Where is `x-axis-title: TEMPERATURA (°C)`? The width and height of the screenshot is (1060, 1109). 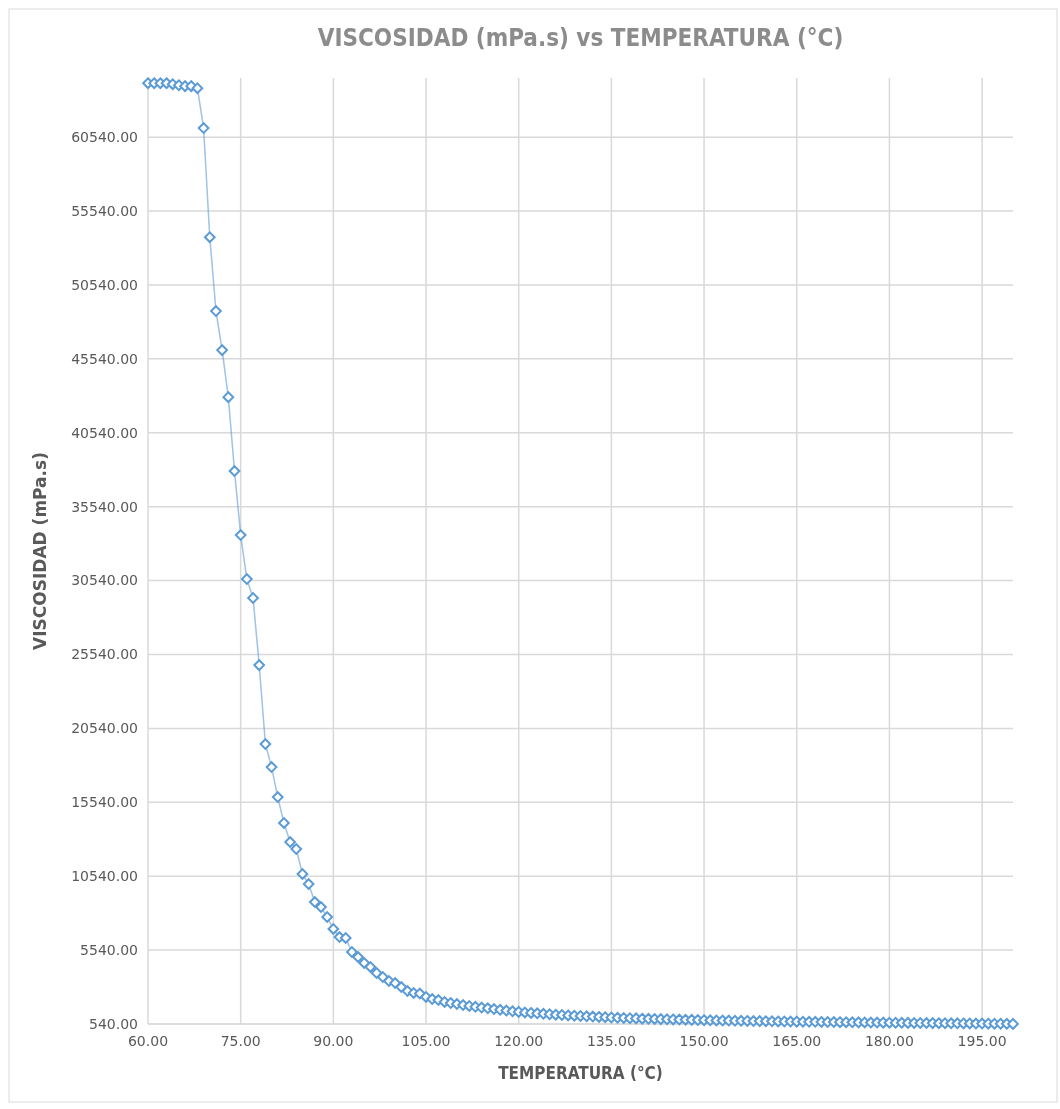
x-axis-title: TEMPERATURA (°C) is located at coordinates (580, 1073).